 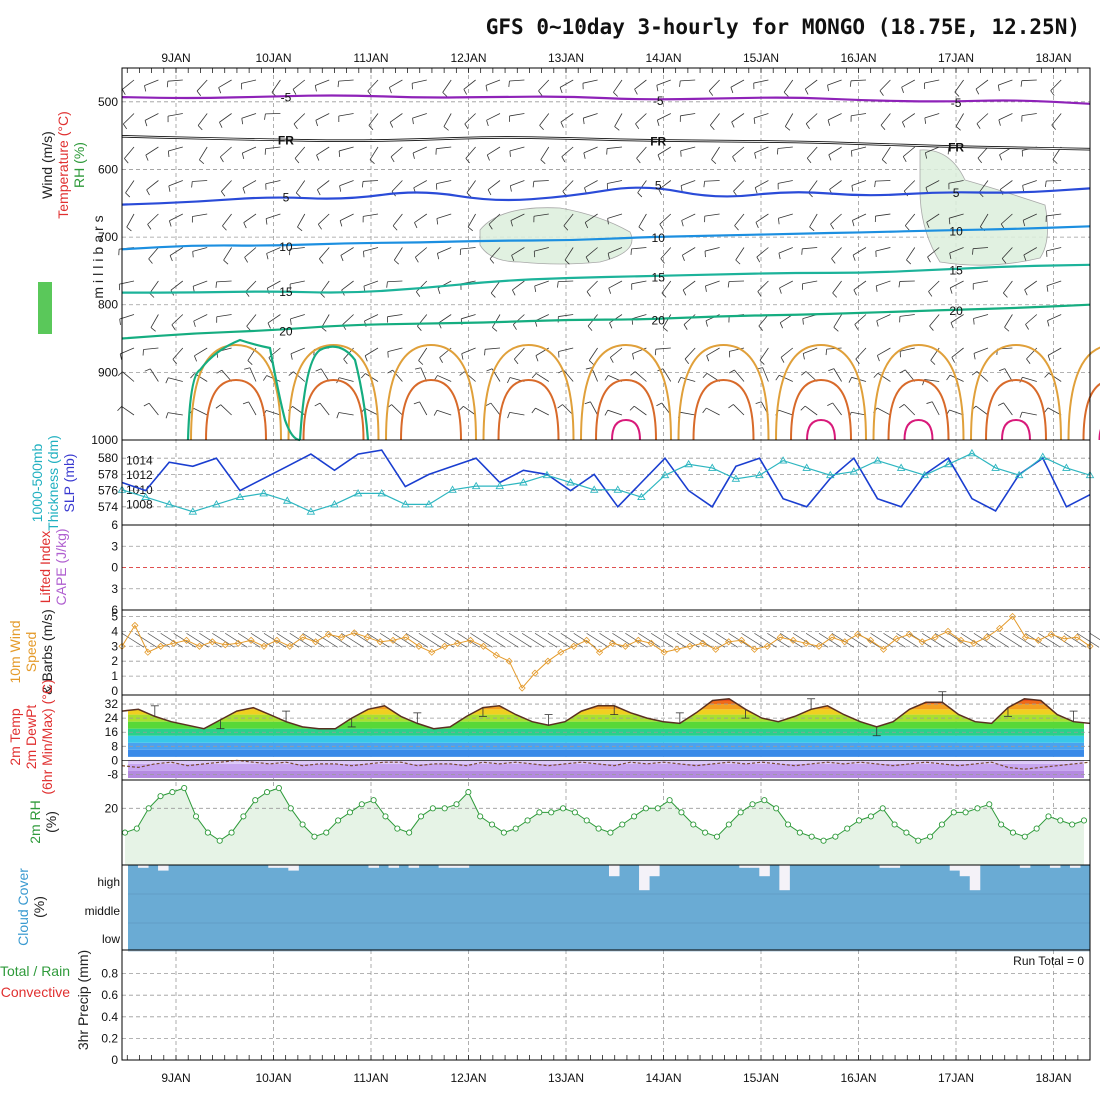 What do you see at coordinates (858, 1078) in the screenshot?
I see `bottom-date-label: 16JAN` at bounding box center [858, 1078].